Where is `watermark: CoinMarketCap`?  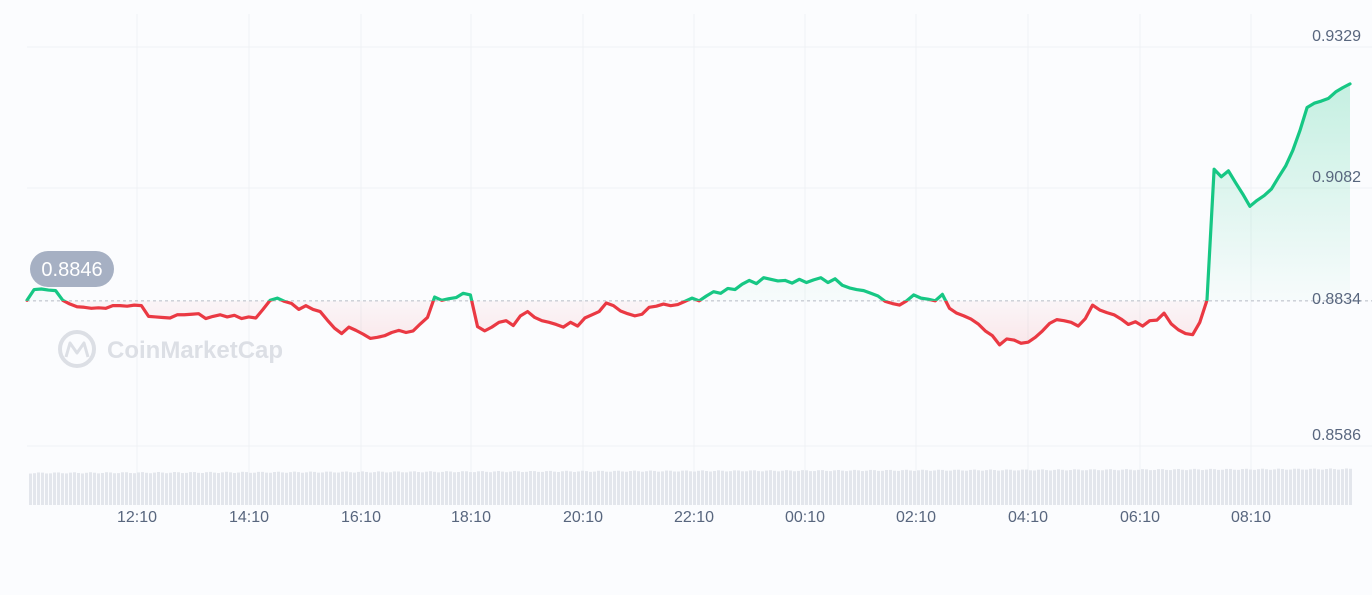
watermark: CoinMarketCap is located at coordinates (170, 349).